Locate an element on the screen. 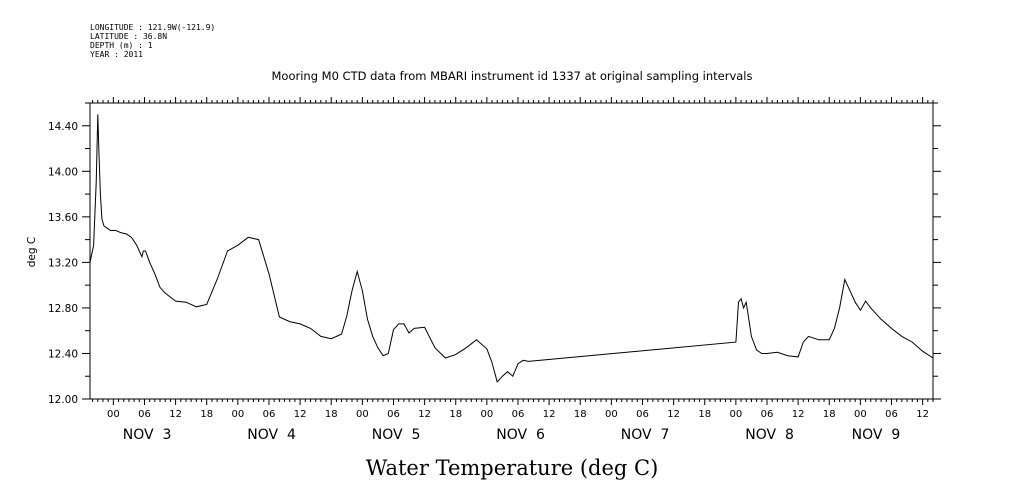  y-tick-label: 12.80 is located at coordinates (63, 309).